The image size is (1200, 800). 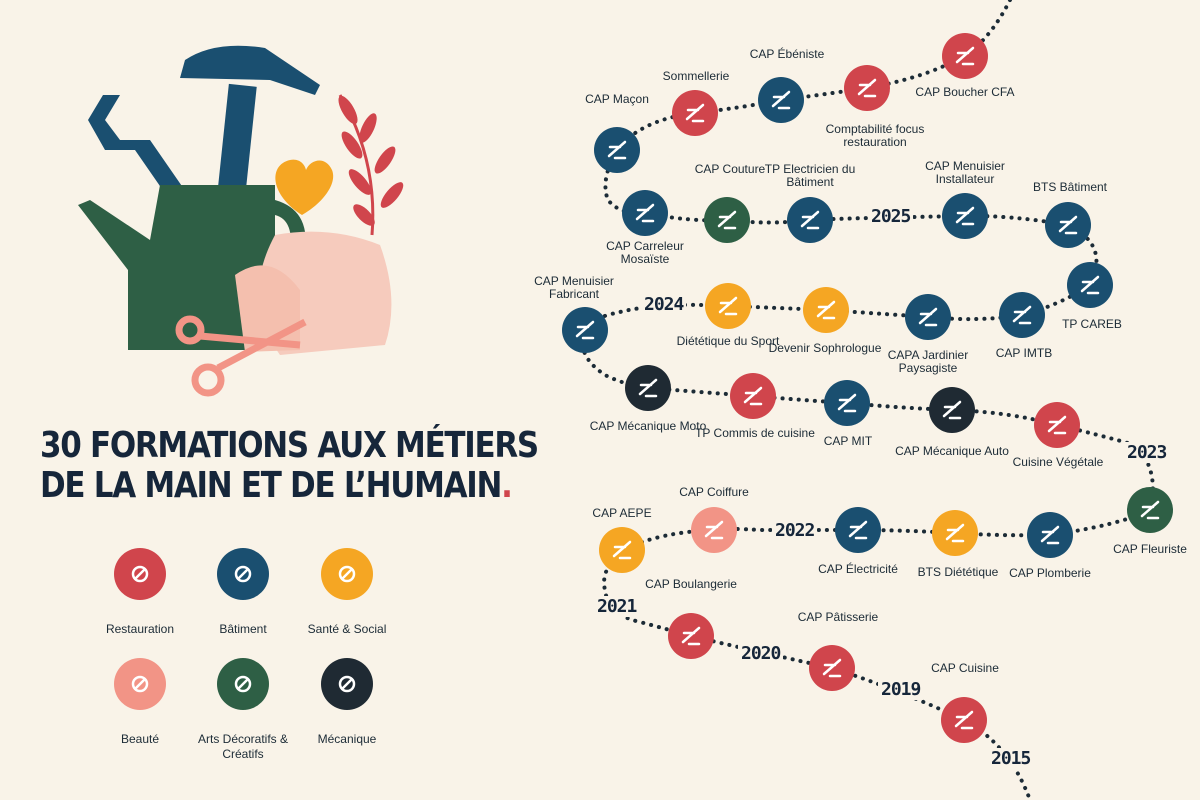 I want to click on formation-label: CAP Mécanique Auto, so click(x=952, y=451).